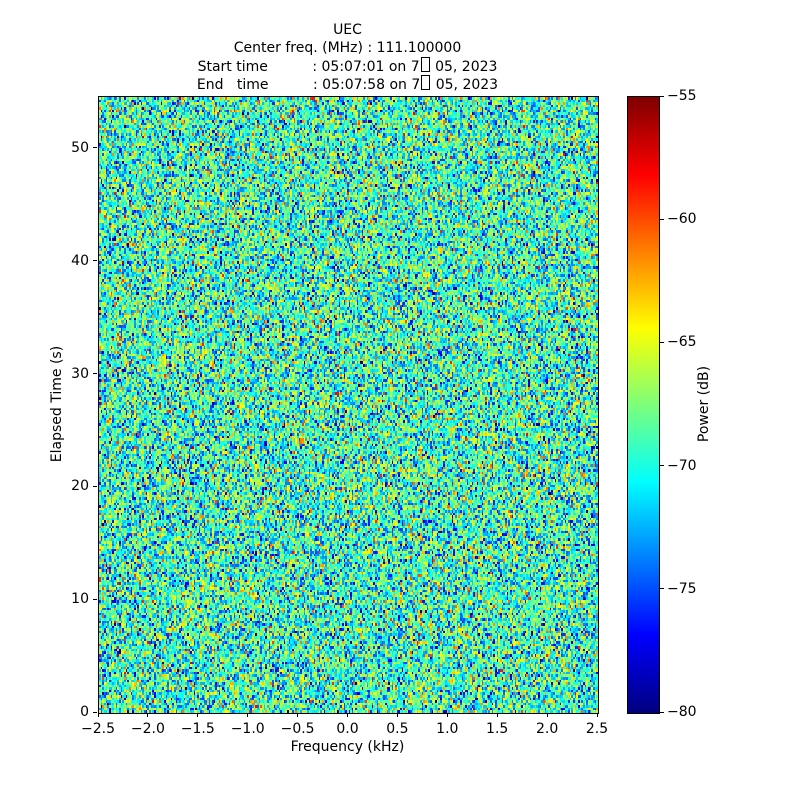  What do you see at coordinates (297, 729) in the screenshot?
I see `x-tick-label: −0.5` at bounding box center [297, 729].